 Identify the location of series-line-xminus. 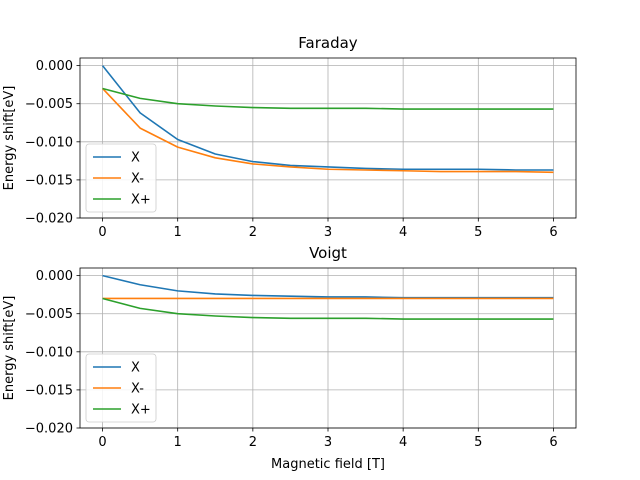
(327, 130).